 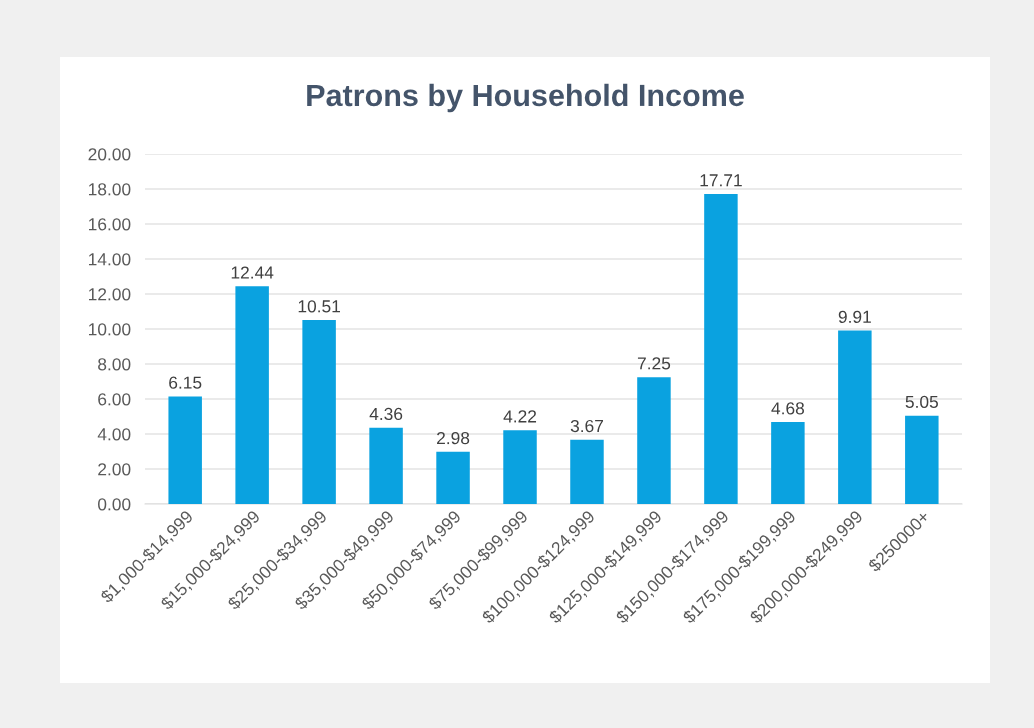 What do you see at coordinates (921, 402) in the screenshot?
I see `data-label: 5.05` at bounding box center [921, 402].